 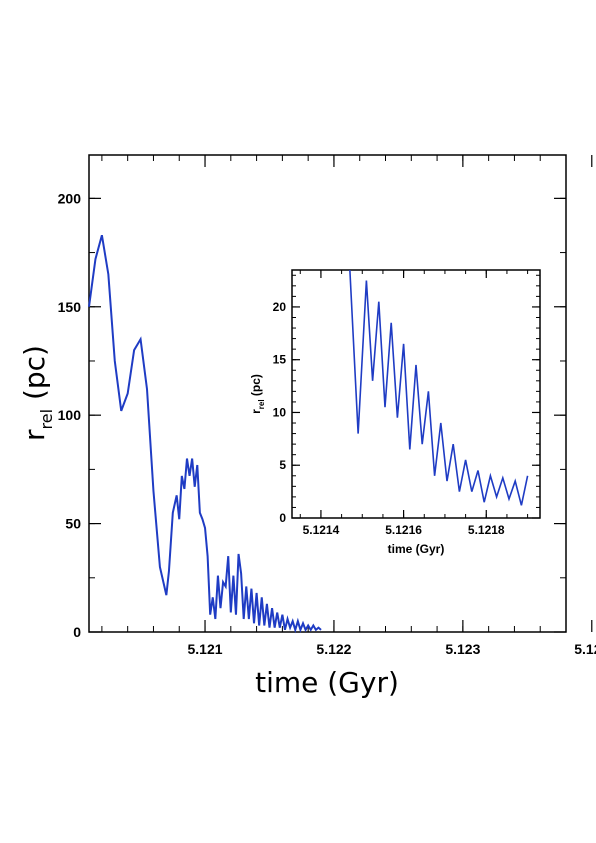 I want to click on inset-background, so click(x=416, y=394).